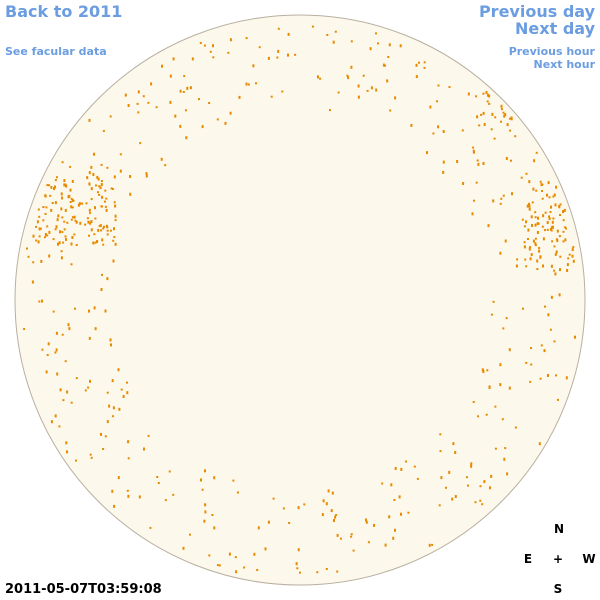  I want to click on previous-hour-link: Previous hour, so click(551, 51).